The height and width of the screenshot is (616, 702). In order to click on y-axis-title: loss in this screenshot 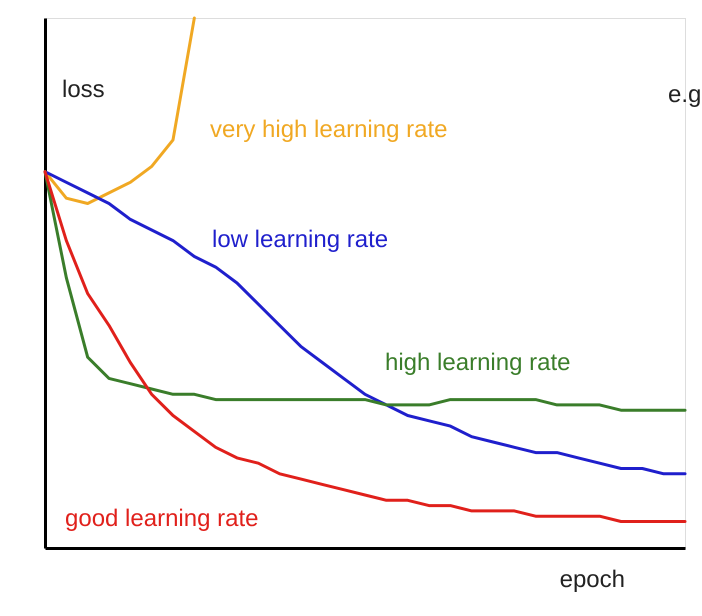, I will do `click(83, 89)`.